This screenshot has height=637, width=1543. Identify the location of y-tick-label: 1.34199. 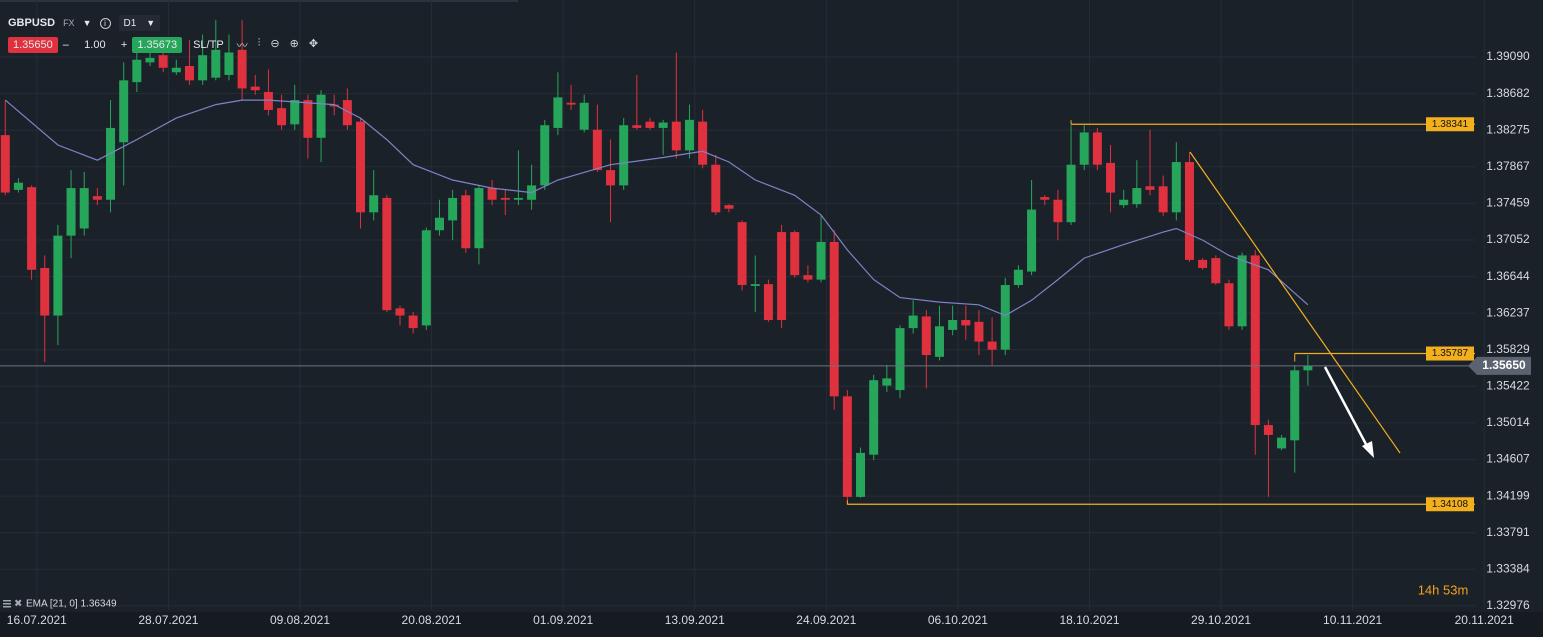
(1508, 495).